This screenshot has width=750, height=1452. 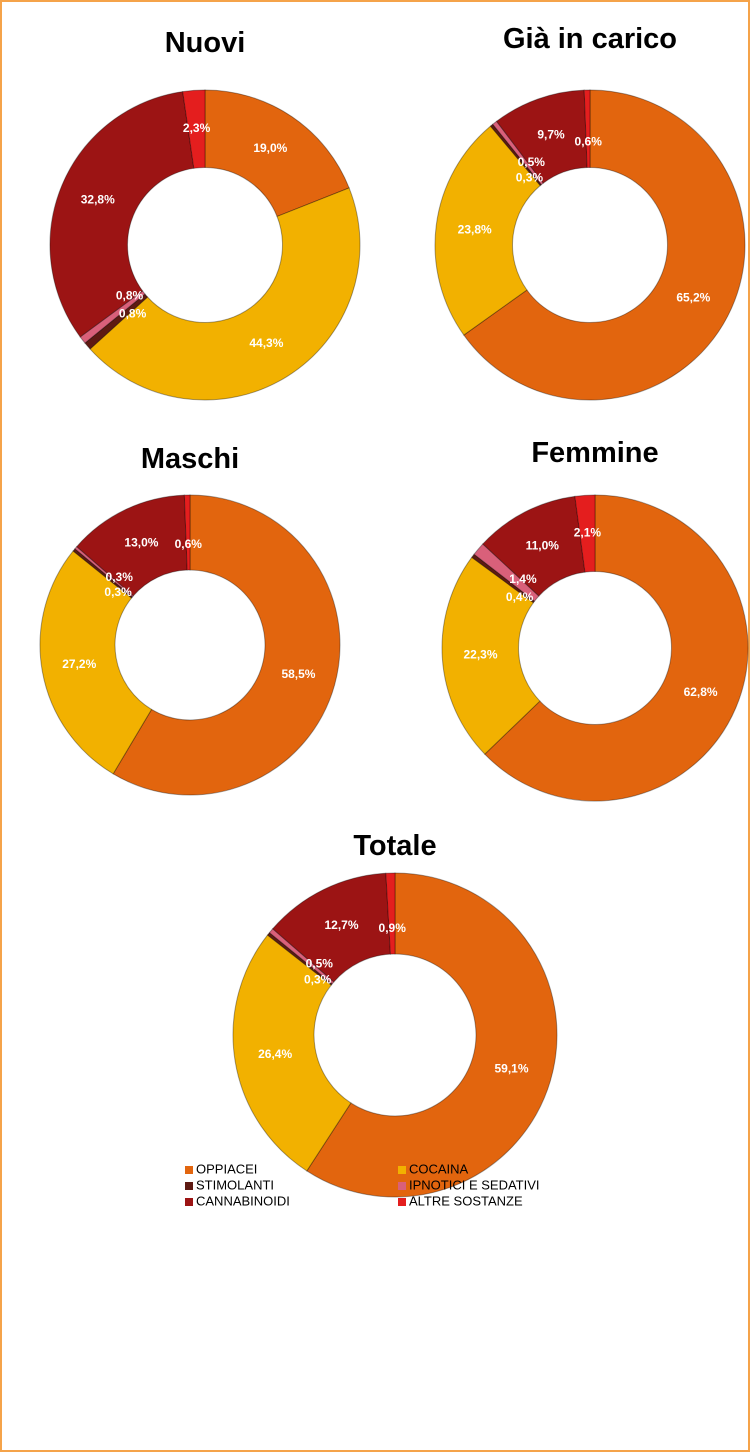 I want to click on chart-title: Già in carico, so click(x=590, y=39).